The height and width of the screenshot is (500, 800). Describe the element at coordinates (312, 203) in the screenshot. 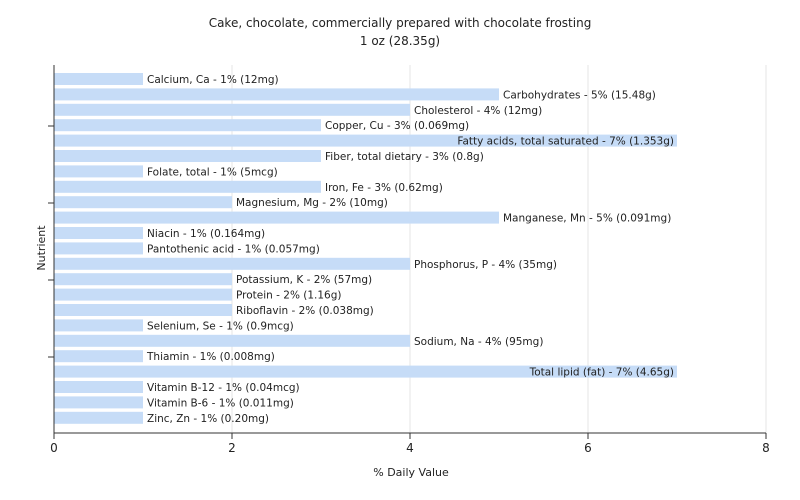

I see `bar-label-8: Magnesium, Mg - 2% (10mg)` at that location.